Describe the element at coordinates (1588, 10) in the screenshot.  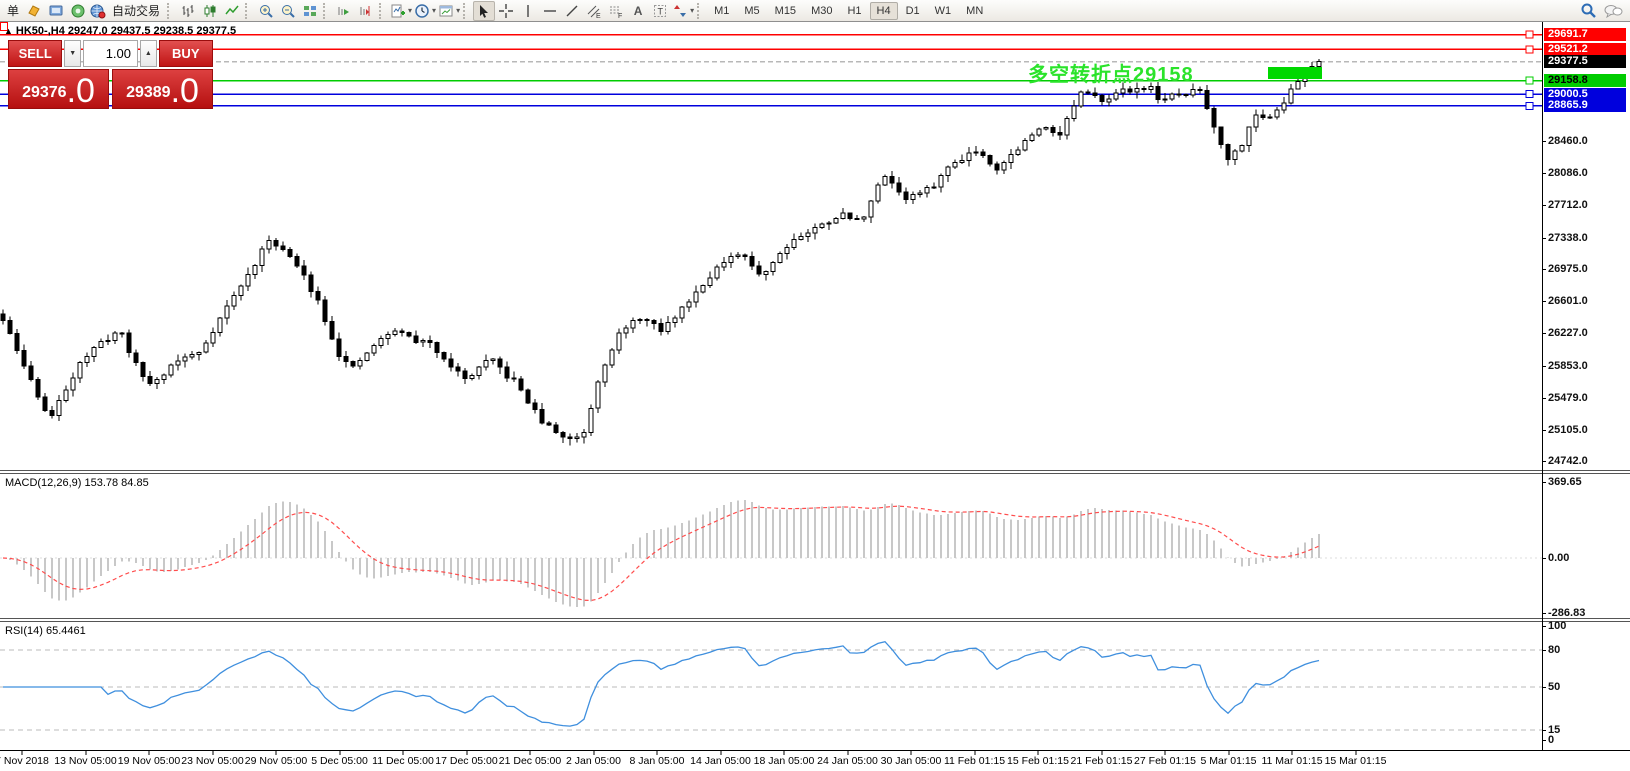
I see `search-icon` at that location.